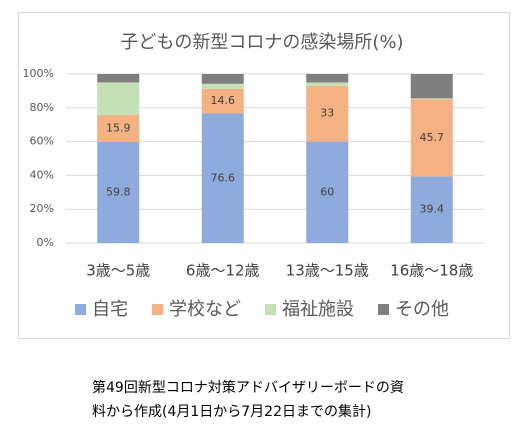 This screenshot has width=524, height=446. I want to click on y-tick-label: 40%, so click(42, 174).